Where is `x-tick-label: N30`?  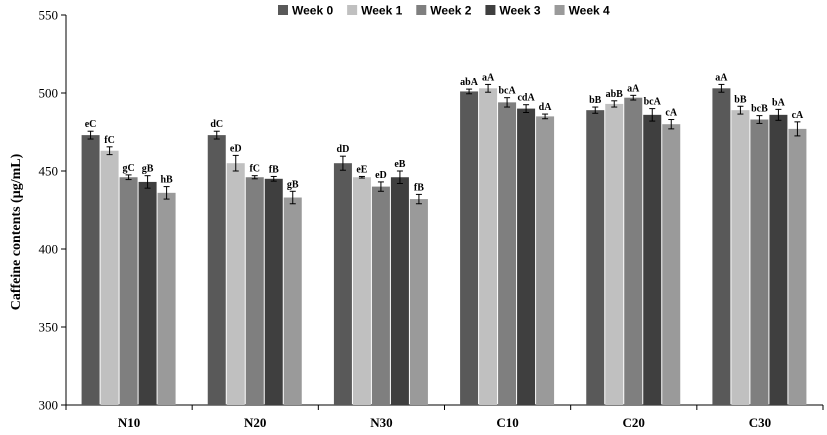 x-tick-label: N30 is located at coordinates (381, 422).